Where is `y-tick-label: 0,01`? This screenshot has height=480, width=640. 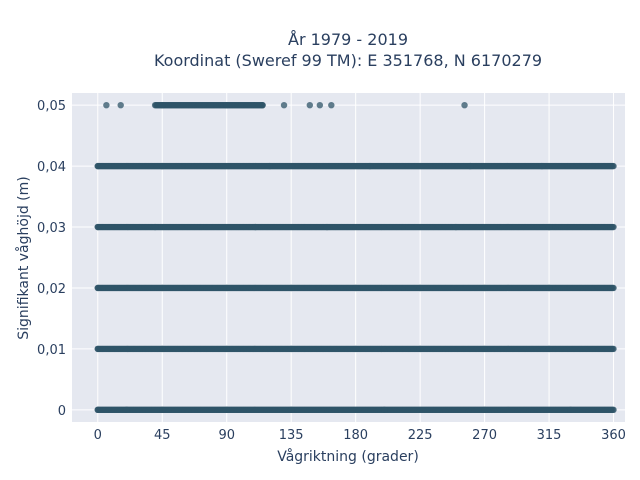 y-tick-label: 0,01 is located at coordinates (51, 350).